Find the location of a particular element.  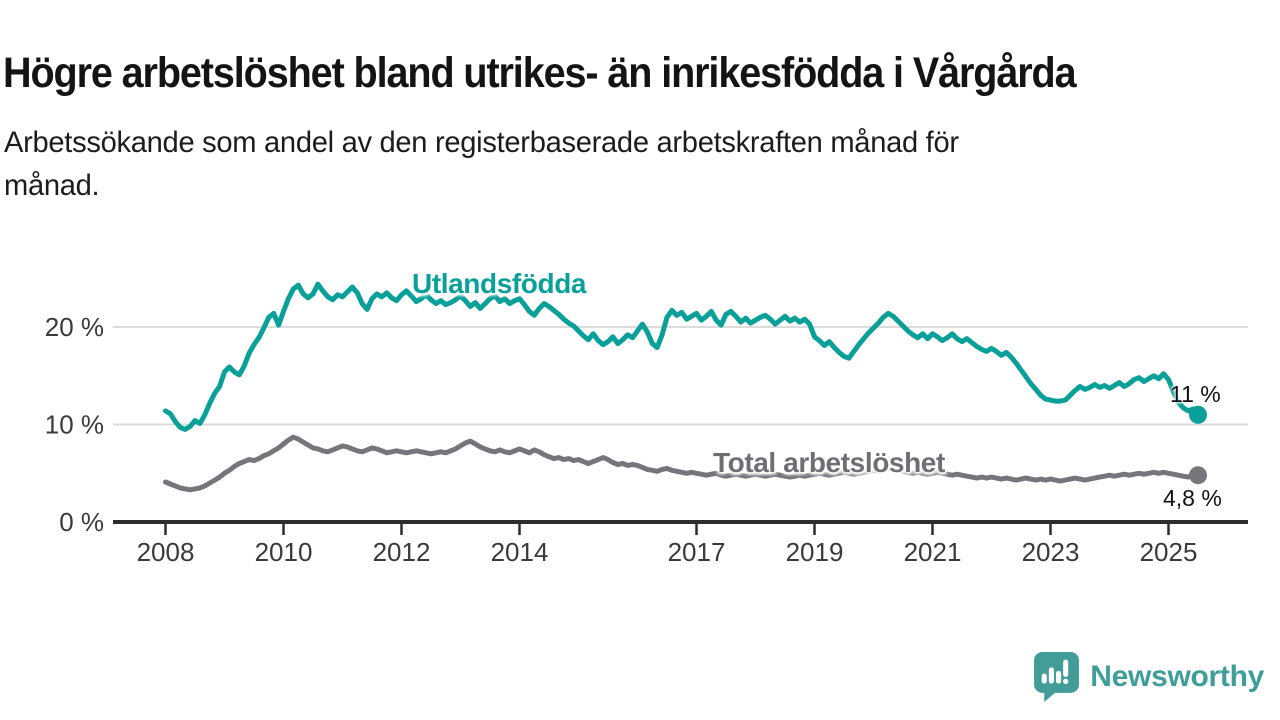

x-tick-label: 2021 is located at coordinates (933, 552).